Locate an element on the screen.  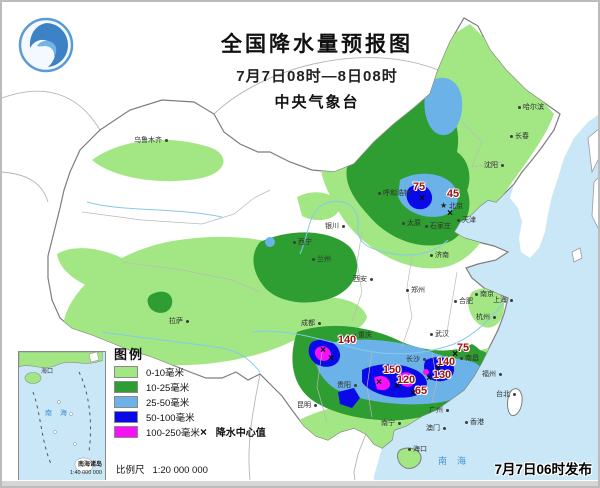
city-label: 郑州 is located at coordinates (418, 290).